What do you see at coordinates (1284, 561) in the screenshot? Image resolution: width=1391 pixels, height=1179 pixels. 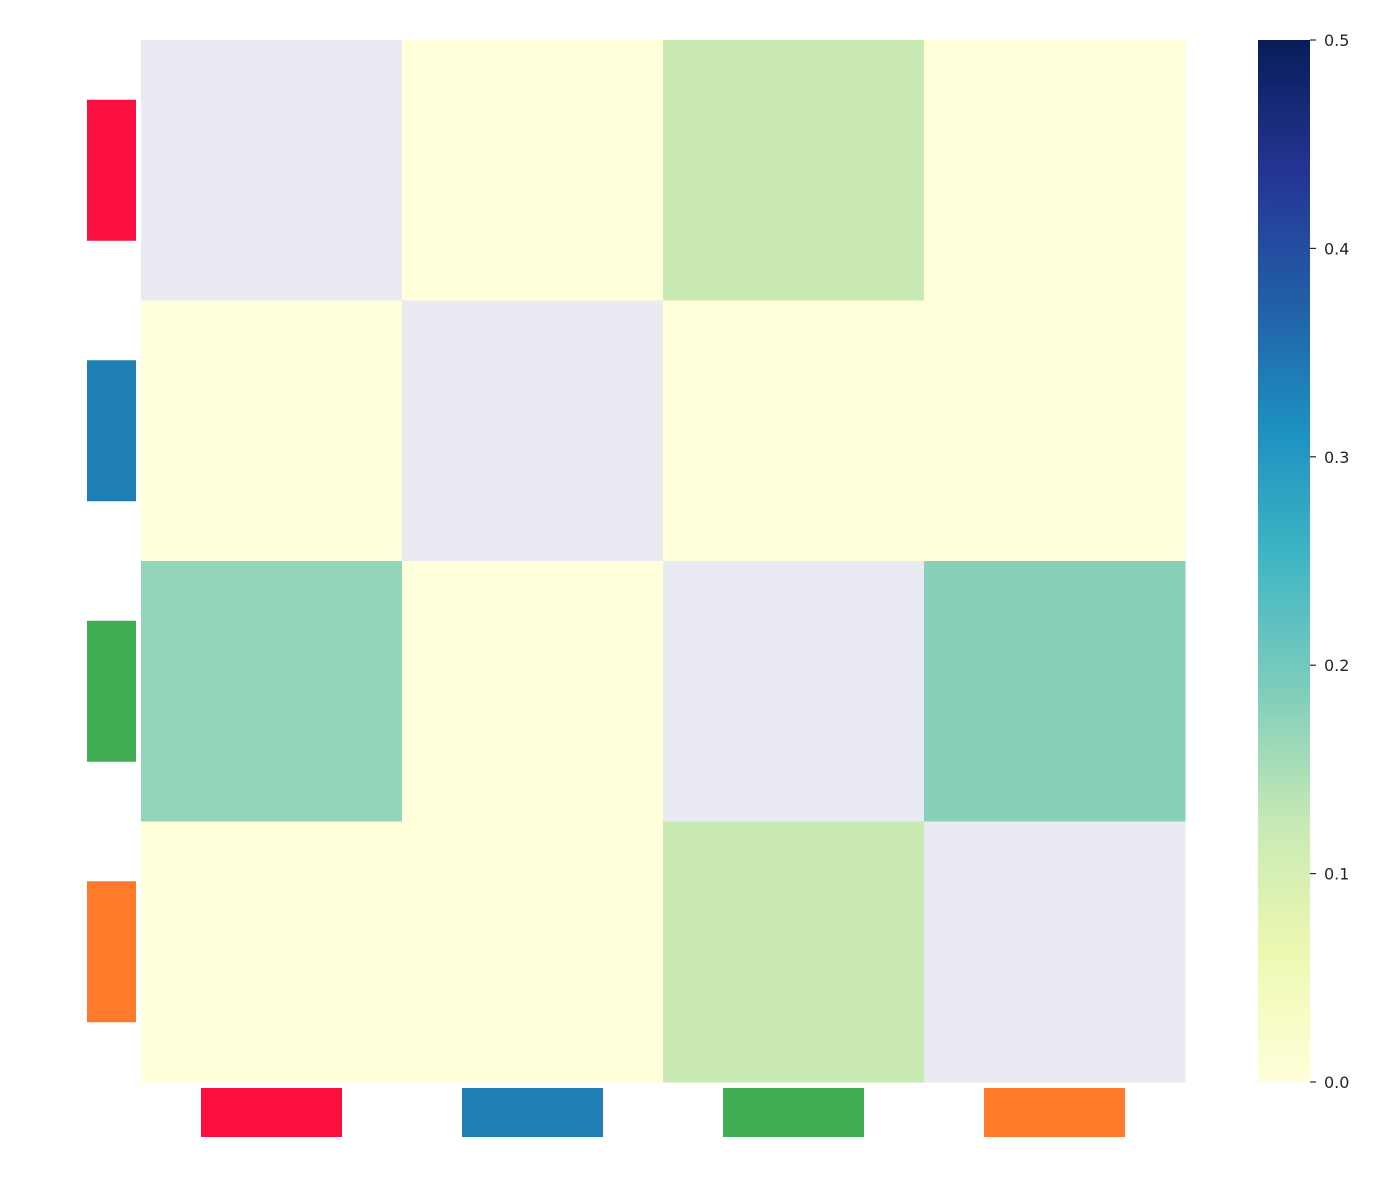 I see `colorbar-gradient` at bounding box center [1284, 561].